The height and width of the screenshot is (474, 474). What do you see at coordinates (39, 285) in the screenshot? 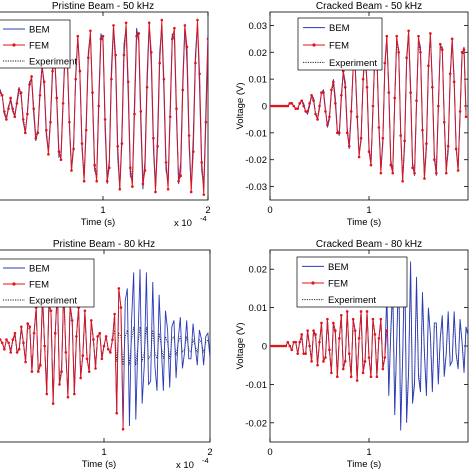
I see `legend-label: FEM` at bounding box center [39, 285].